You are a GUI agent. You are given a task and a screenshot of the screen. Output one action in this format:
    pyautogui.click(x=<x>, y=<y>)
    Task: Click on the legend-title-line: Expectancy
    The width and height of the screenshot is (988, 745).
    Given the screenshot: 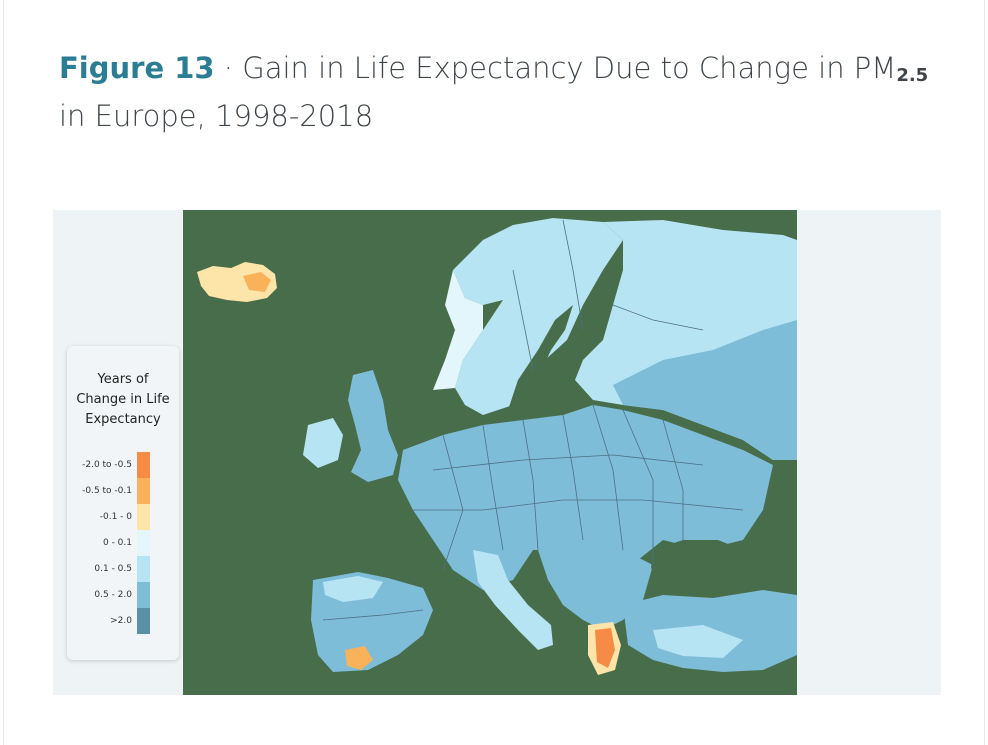 What is the action you would take?
    pyautogui.click(x=123, y=419)
    